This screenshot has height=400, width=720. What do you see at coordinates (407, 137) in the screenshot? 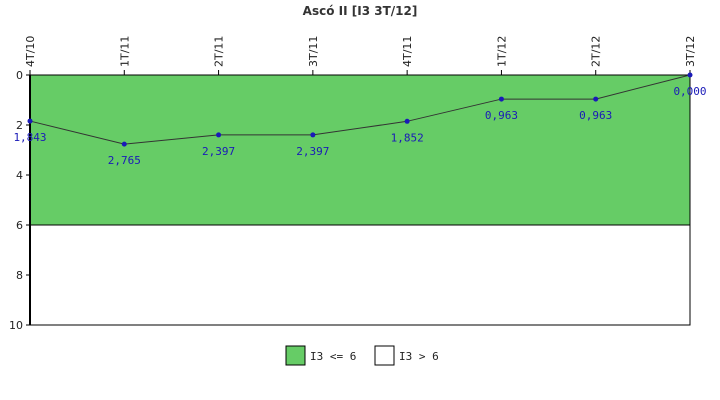
I see `data-label: 1,852` at bounding box center [407, 137].